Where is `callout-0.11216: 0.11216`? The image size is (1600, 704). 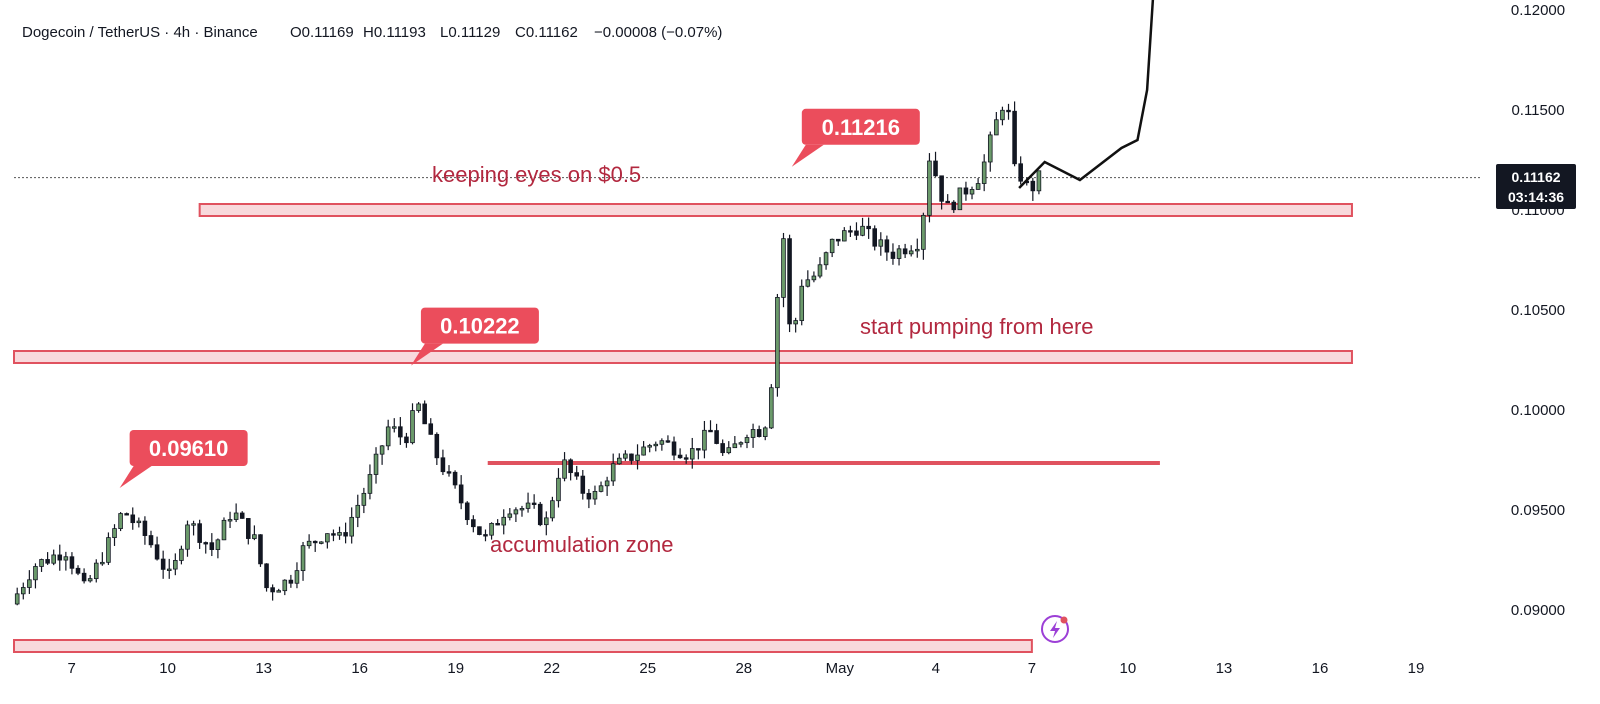
callout-0.11216: 0.11216 is located at coordinates (855, 137).